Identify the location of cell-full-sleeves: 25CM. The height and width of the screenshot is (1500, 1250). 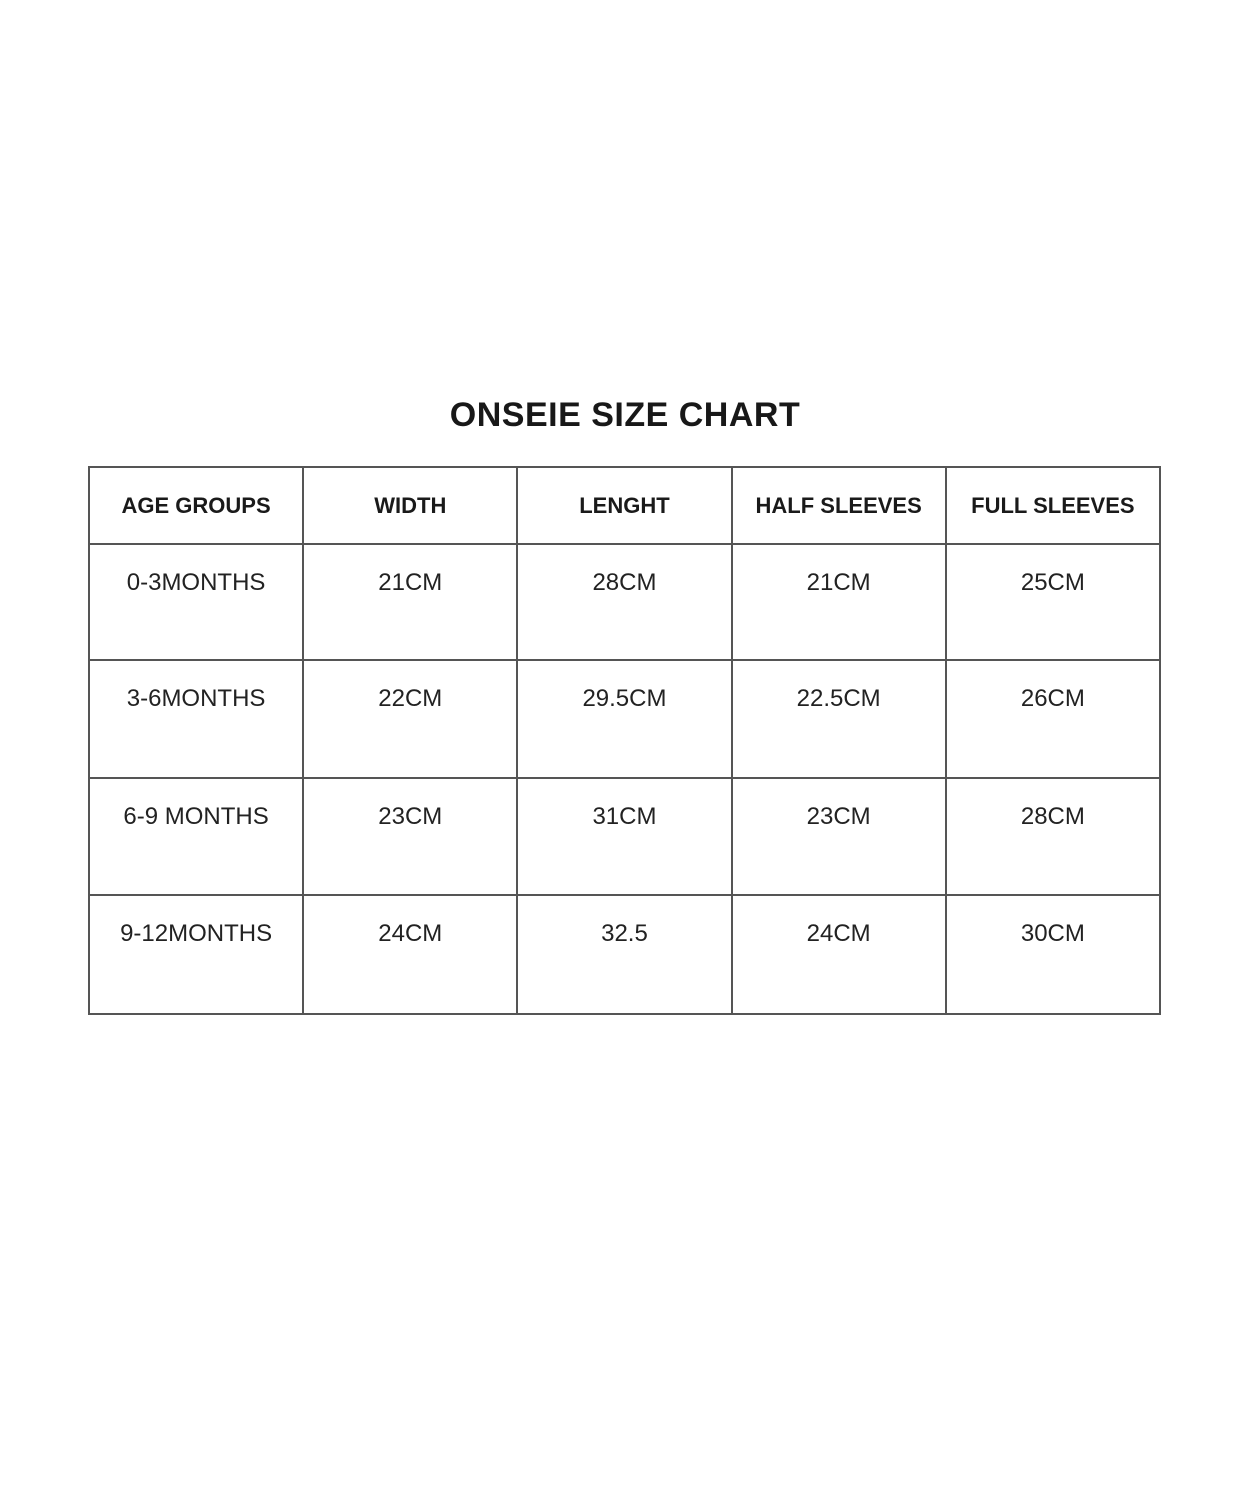
(1053, 602).